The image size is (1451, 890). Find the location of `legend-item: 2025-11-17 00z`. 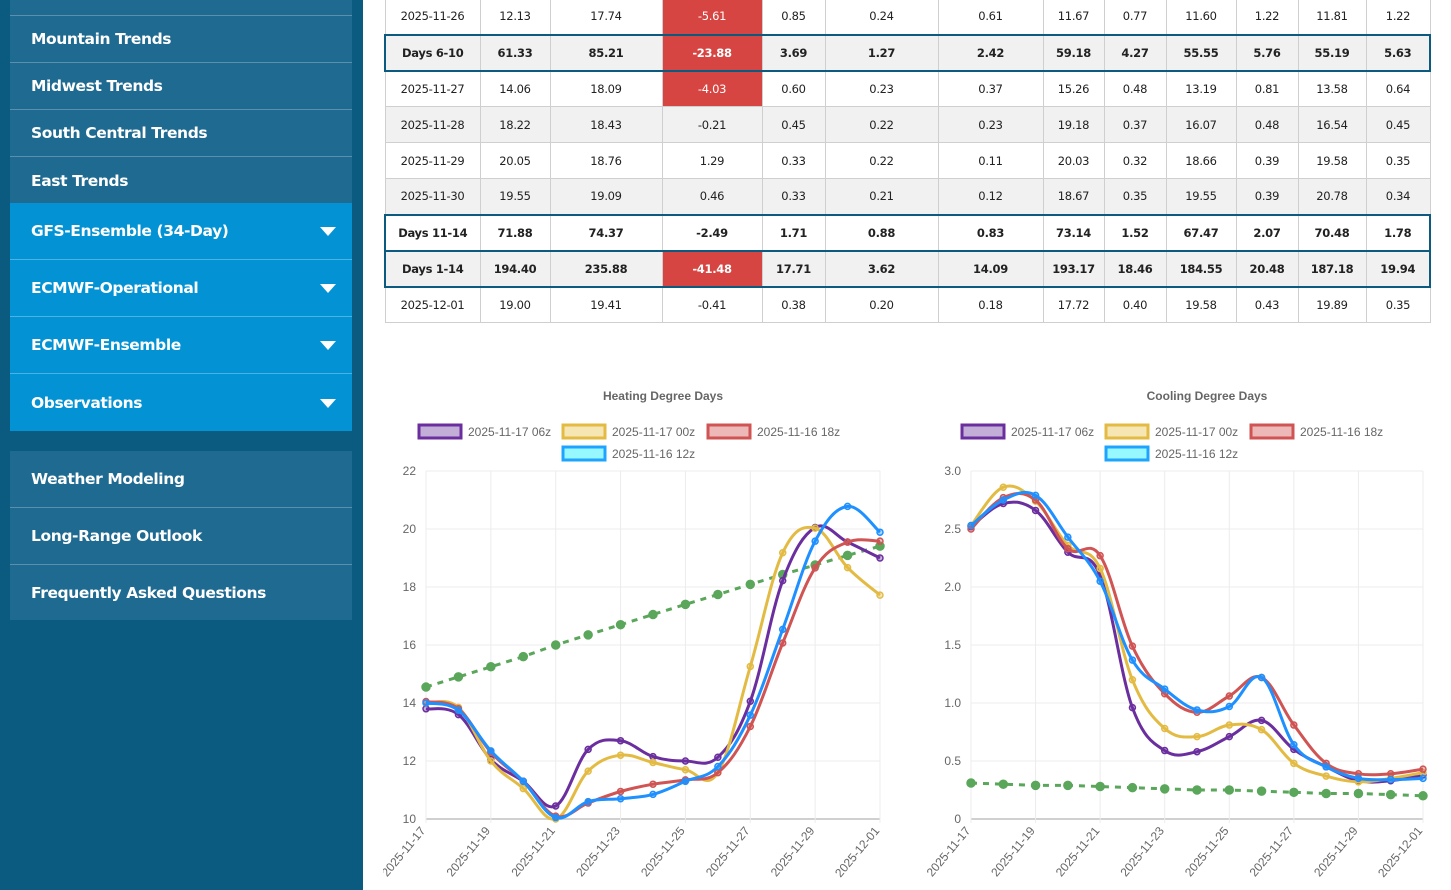

legend-item: 2025-11-17 00z is located at coordinates (1171, 431).